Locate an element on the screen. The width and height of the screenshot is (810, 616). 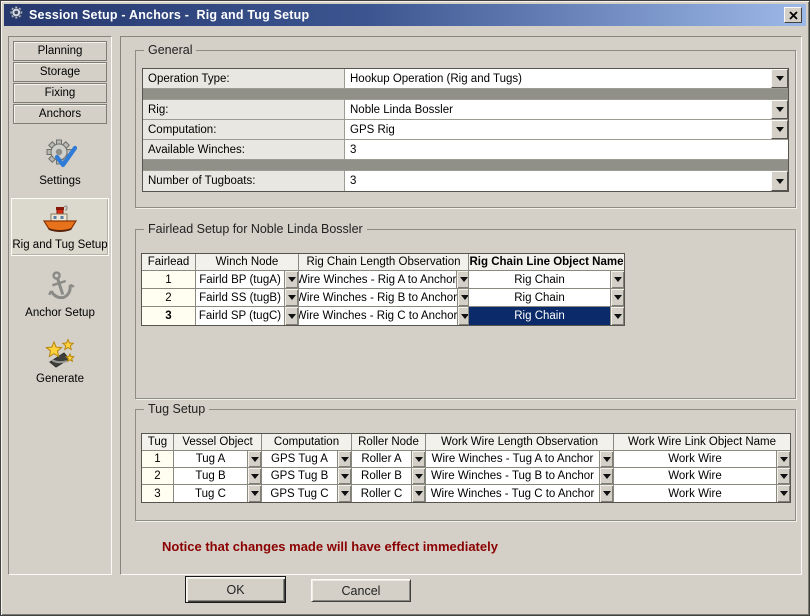
dropdown-value: Roller B is located at coordinates (381, 476).